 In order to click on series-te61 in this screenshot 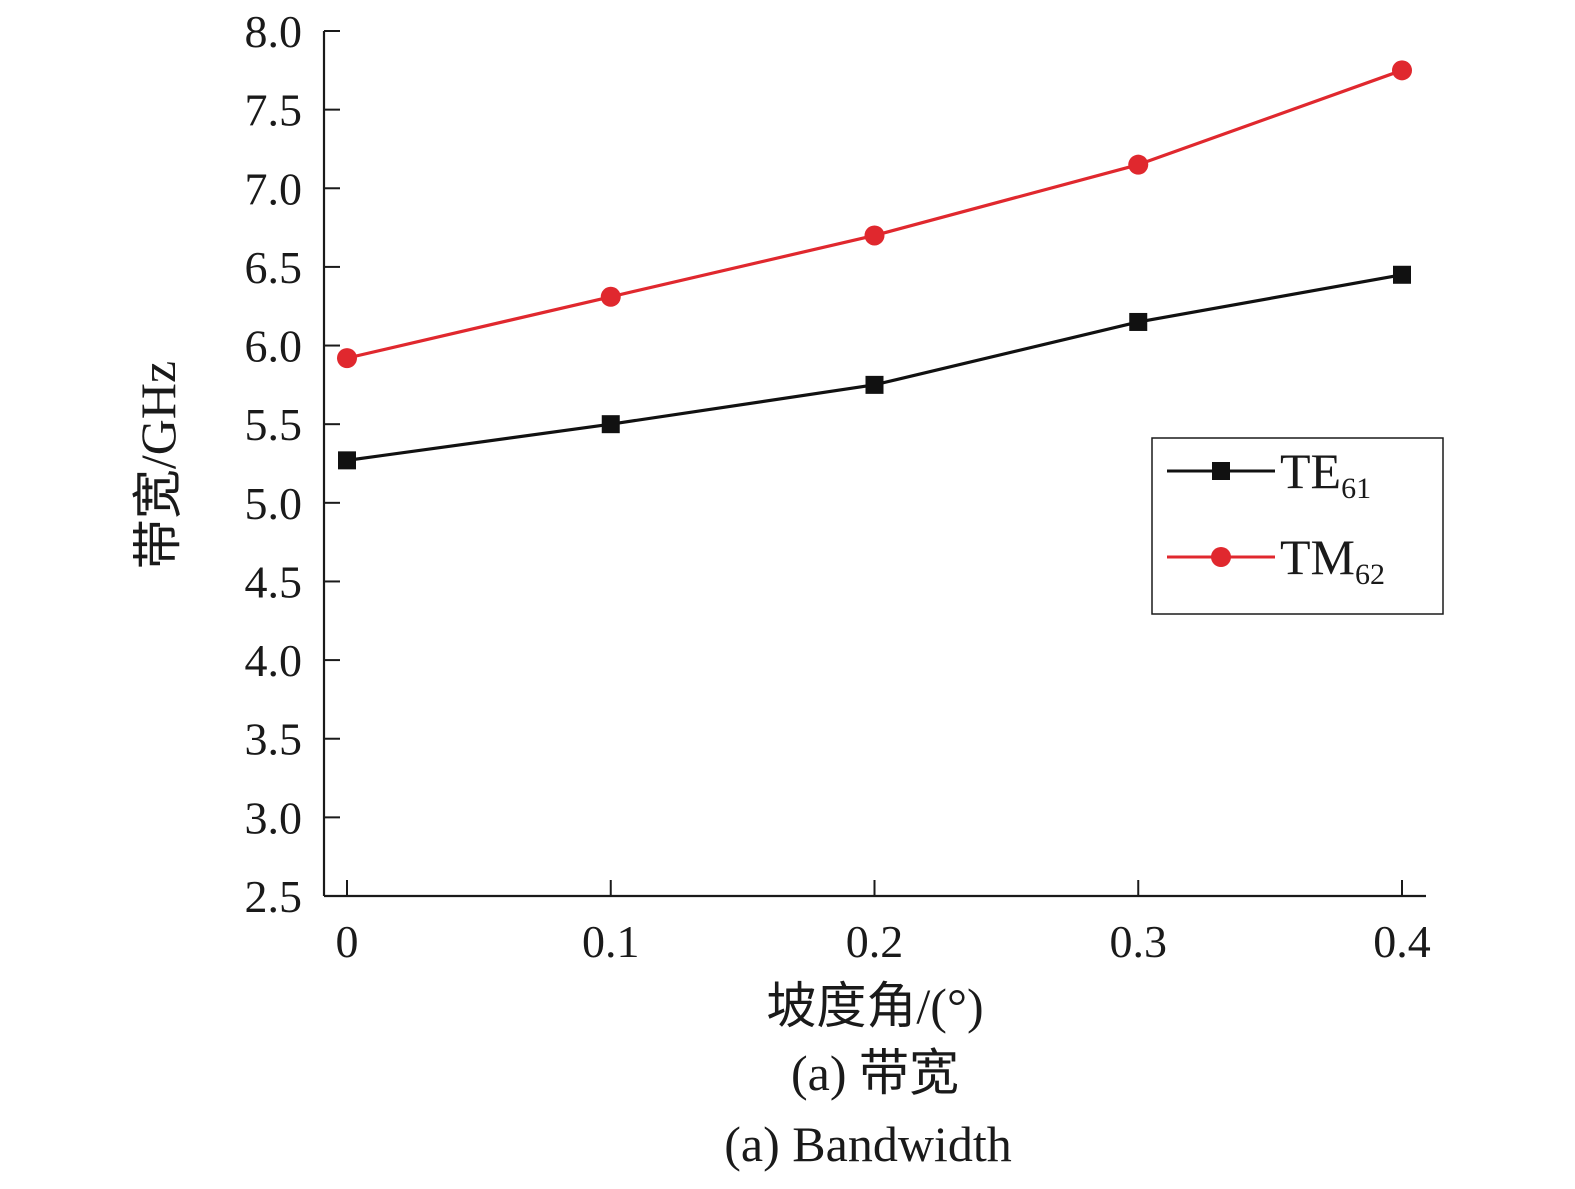, I will do `click(874, 367)`.